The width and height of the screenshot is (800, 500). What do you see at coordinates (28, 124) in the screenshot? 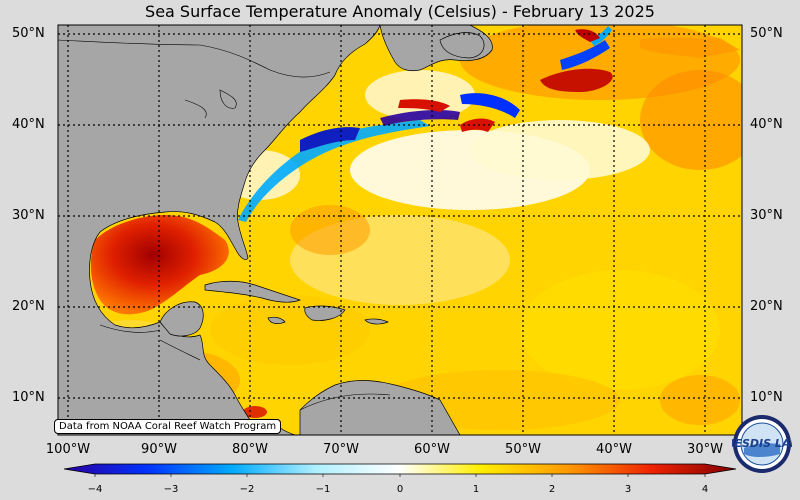
I see `lat-label-left: 40°N` at bounding box center [28, 124].